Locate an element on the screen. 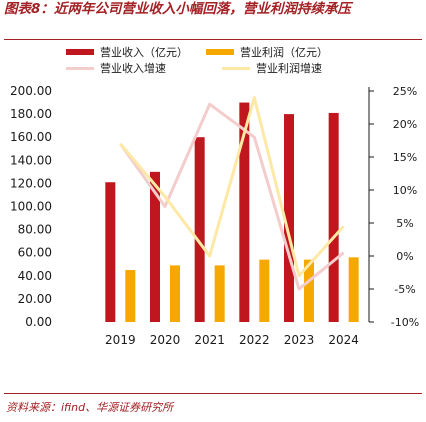 This screenshot has height=422, width=426. y-left-tick-label: 140.00 is located at coordinates (31, 160).